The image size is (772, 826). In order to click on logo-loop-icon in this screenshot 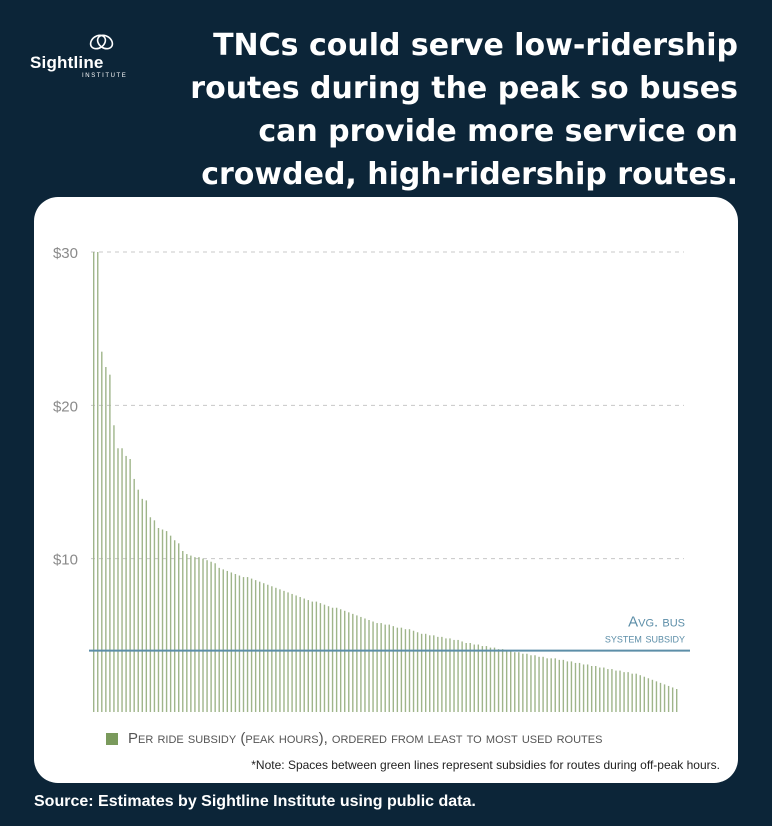, I will do `click(101, 42)`.